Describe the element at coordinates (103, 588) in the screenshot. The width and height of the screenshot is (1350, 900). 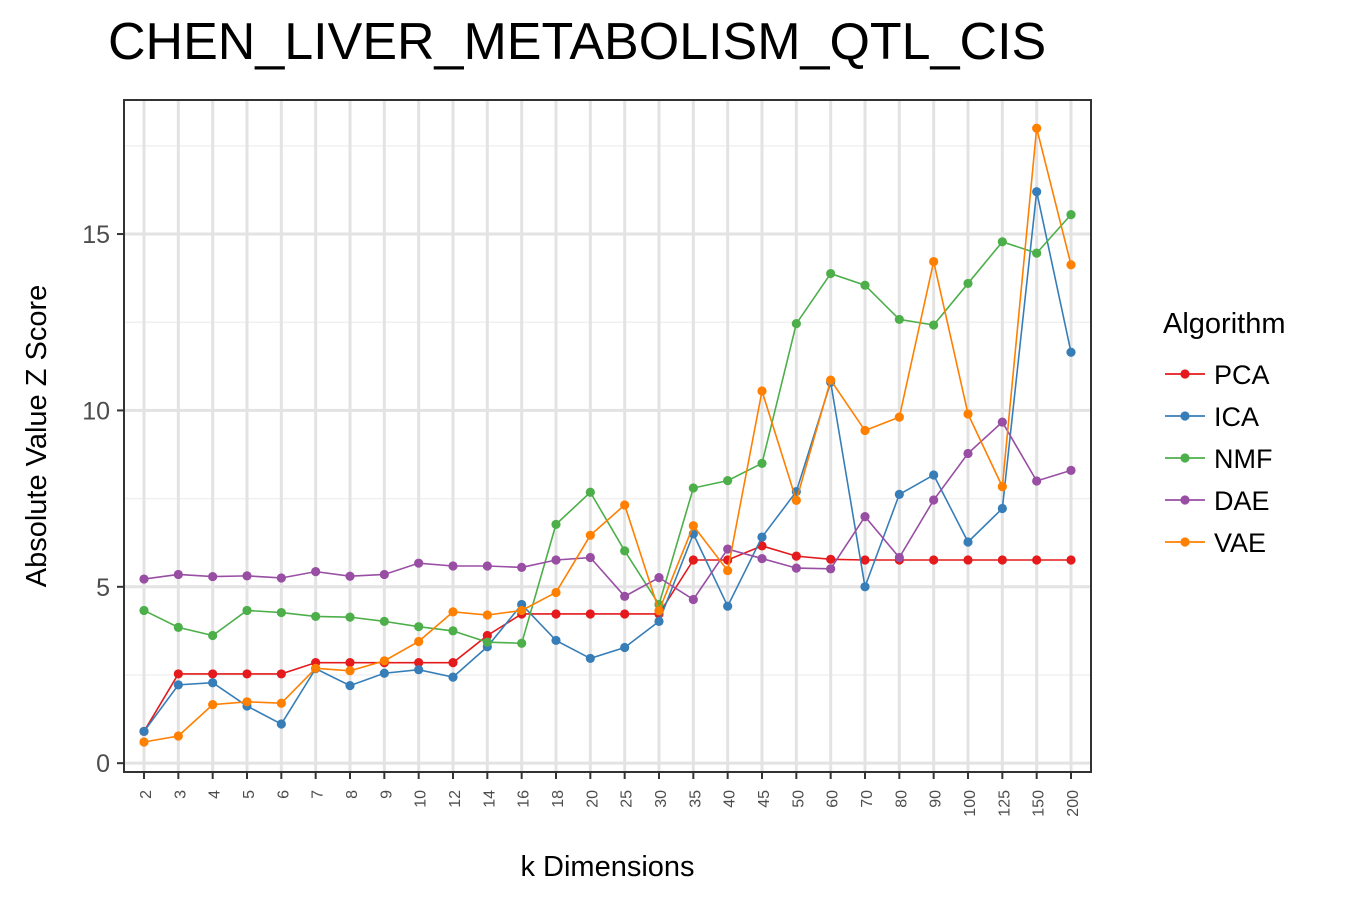
I see `y-tick-label: 5` at that location.